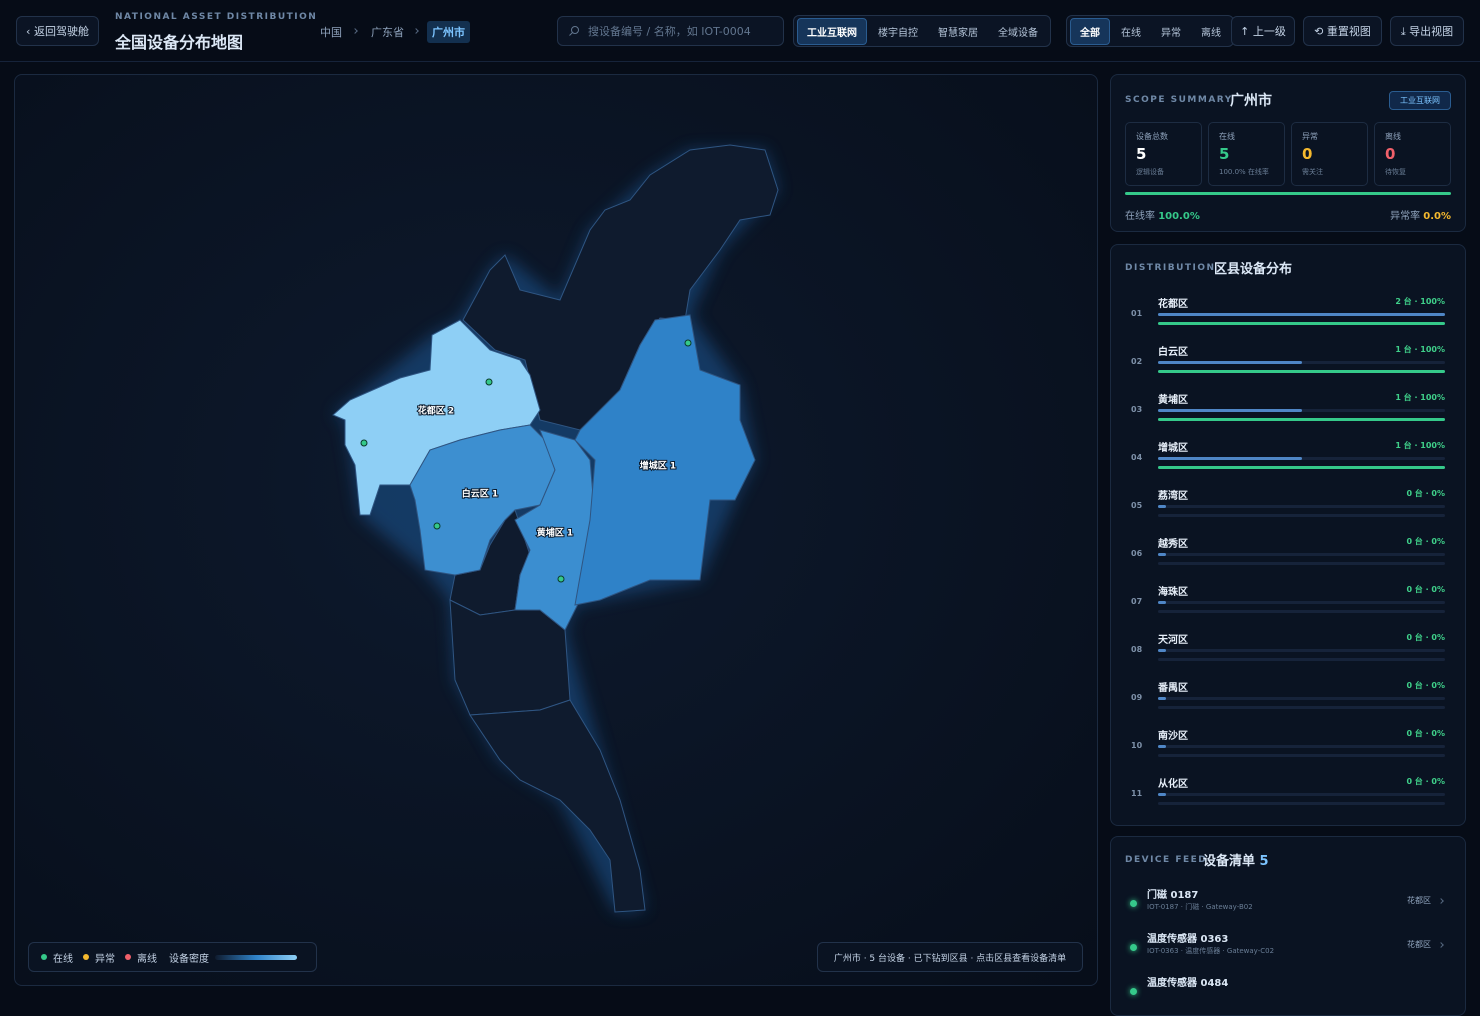 Image resolution: width=1480 pixels, height=1016 pixels. I want to click on district-row: 03 黄埔区 1 台 · 100%, so click(1285, 411).